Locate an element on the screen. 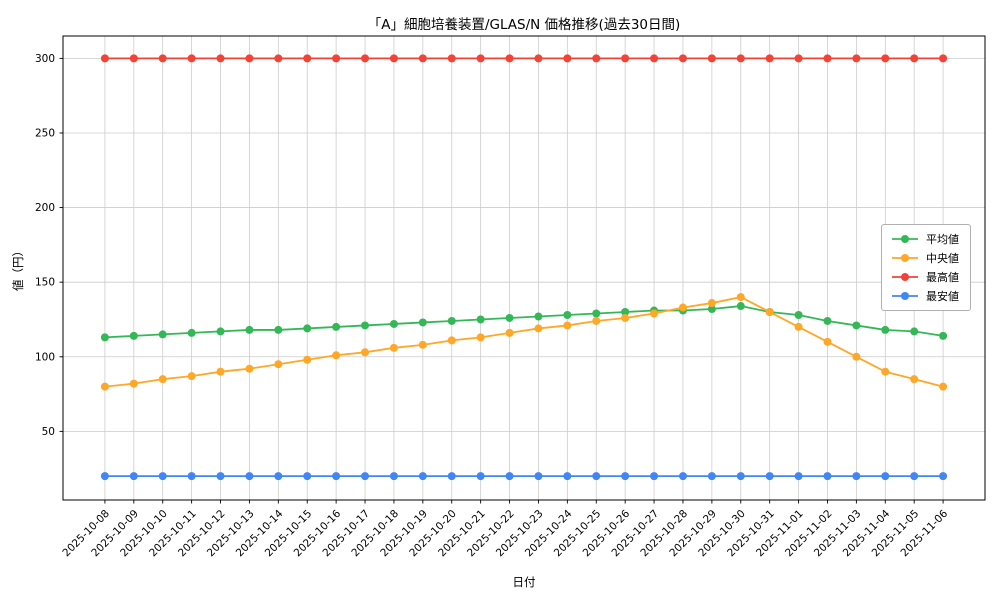 Image resolution: width=1000 pixels, height=600 pixels. series-最高値 is located at coordinates (524, 58).